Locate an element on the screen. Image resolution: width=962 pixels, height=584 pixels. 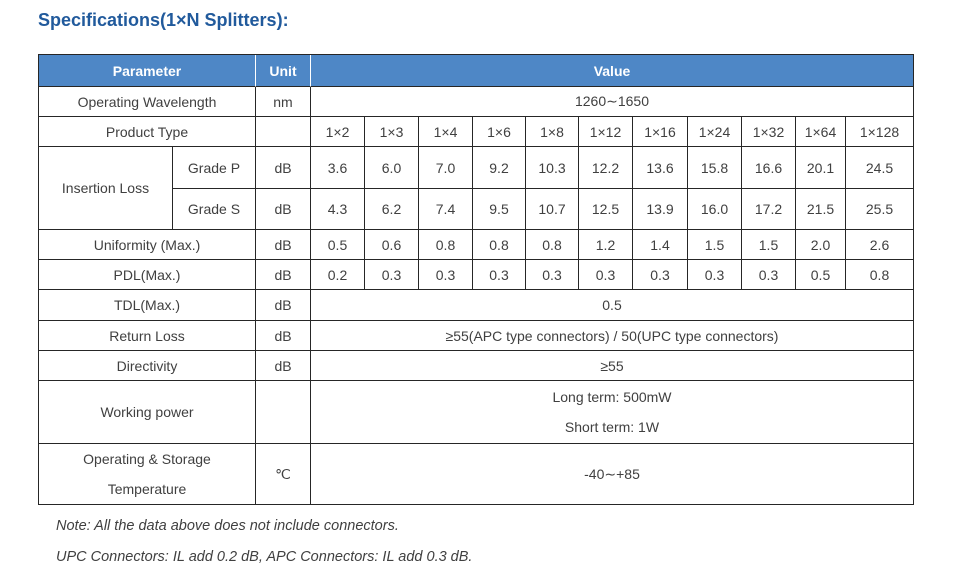
table-row: TDL(Max.) dB 0.5 is located at coordinates (476, 305).